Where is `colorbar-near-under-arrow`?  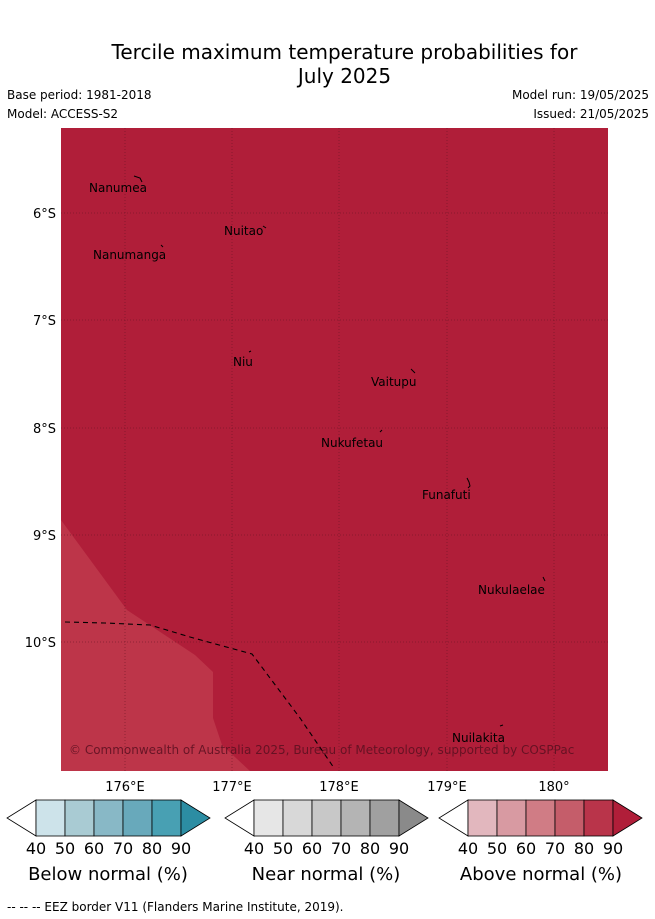
colorbar-near-under-arrow is located at coordinates (239, 818).